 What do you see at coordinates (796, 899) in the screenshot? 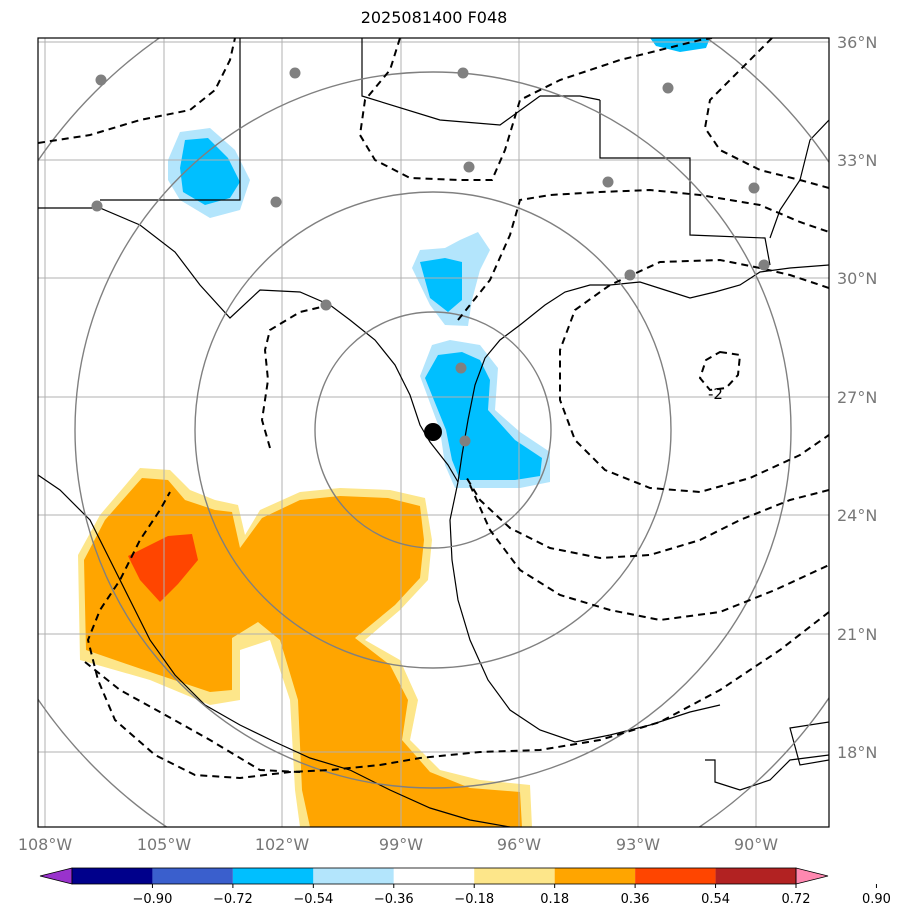
I see `colorbar-tick-label: 0.72` at bounding box center [796, 899].